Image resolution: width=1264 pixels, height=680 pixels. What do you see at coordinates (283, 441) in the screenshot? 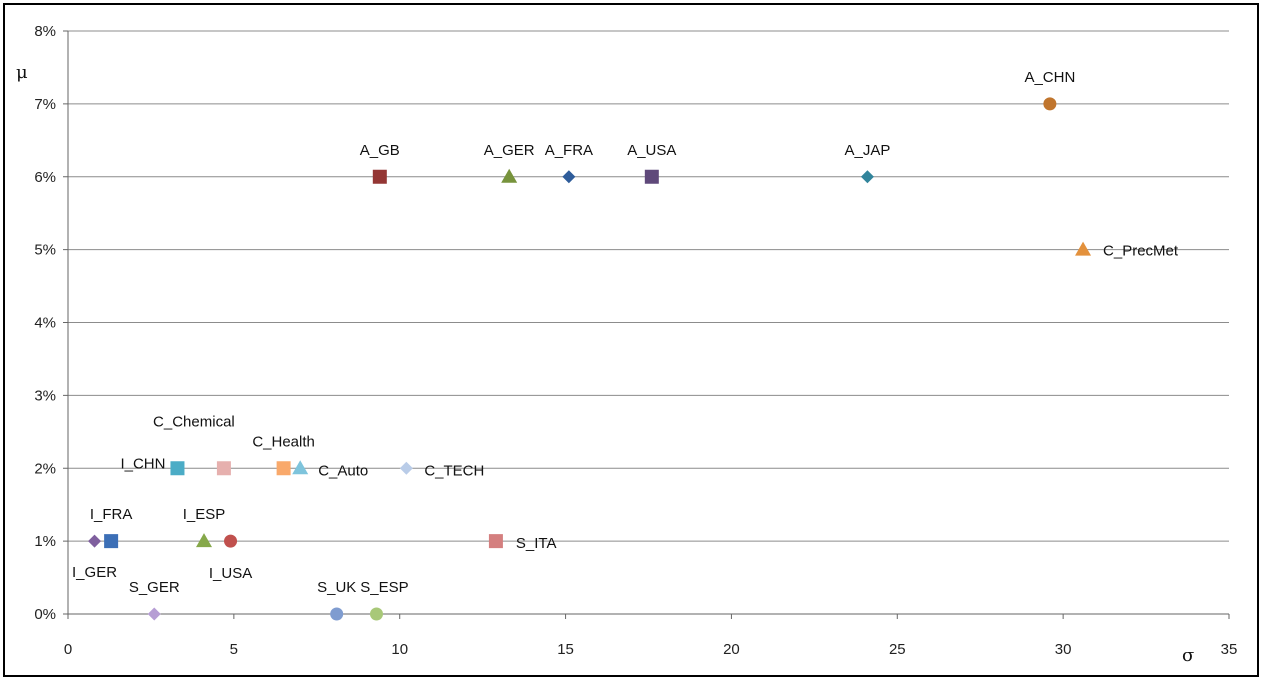
I see `label-c-health: C_Health` at bounding box center [283, 441].